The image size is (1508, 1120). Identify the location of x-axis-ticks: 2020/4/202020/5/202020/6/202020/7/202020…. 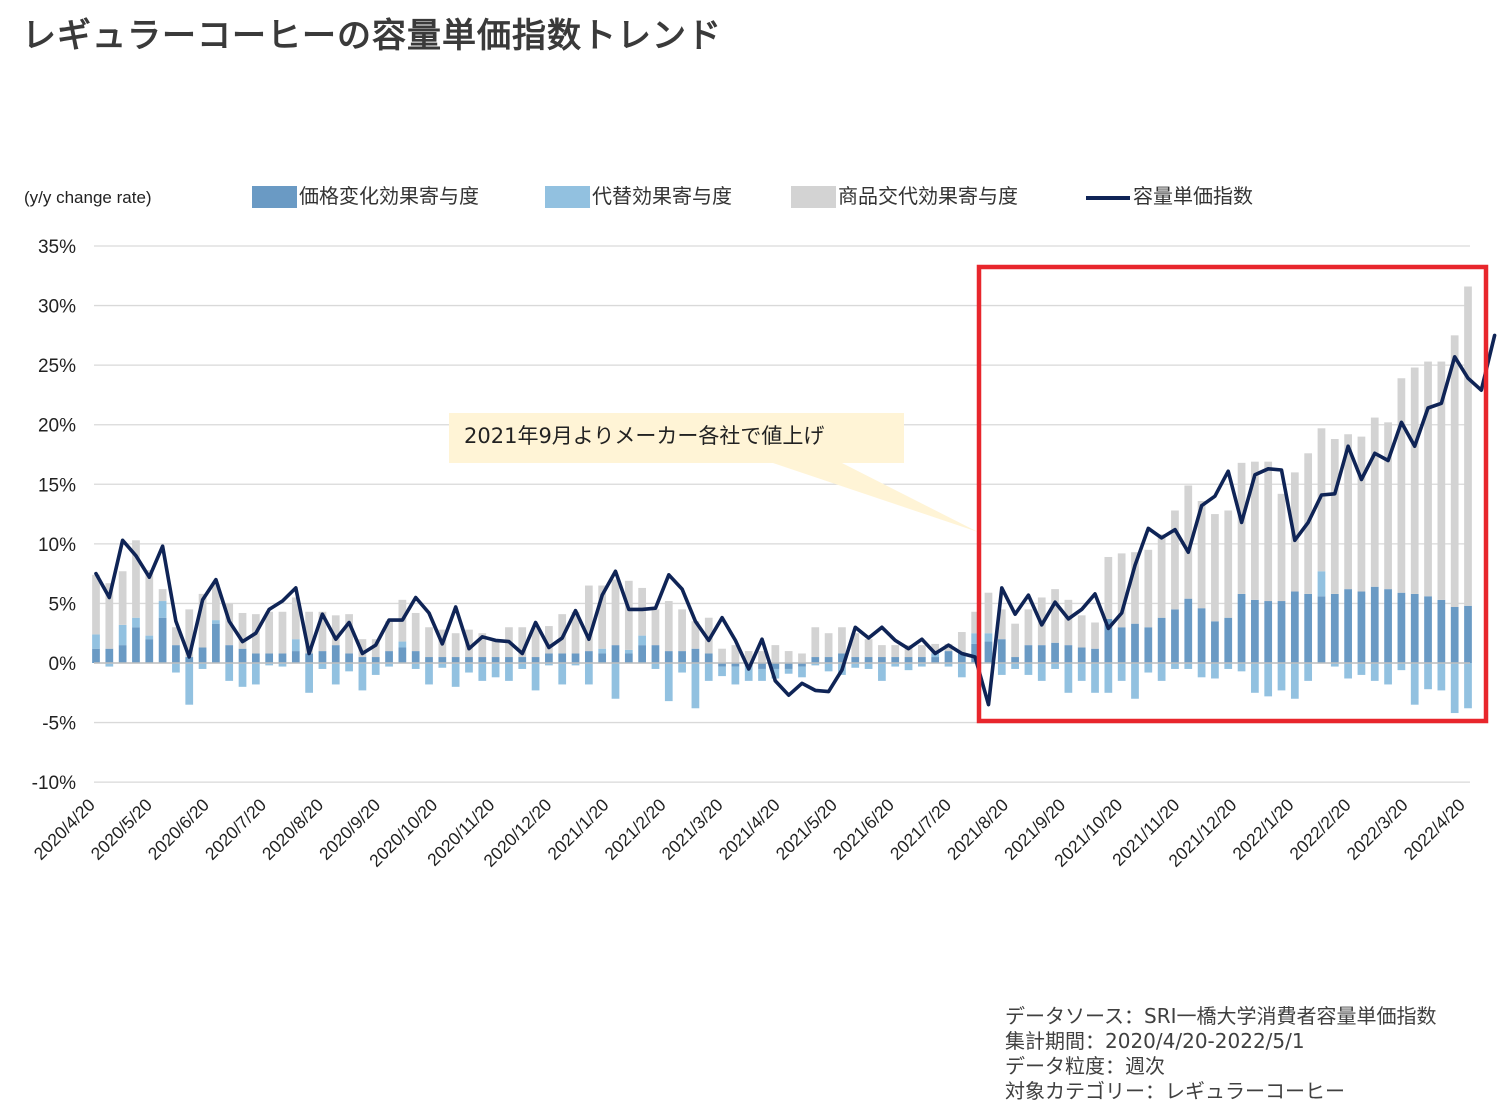
(749, 833).